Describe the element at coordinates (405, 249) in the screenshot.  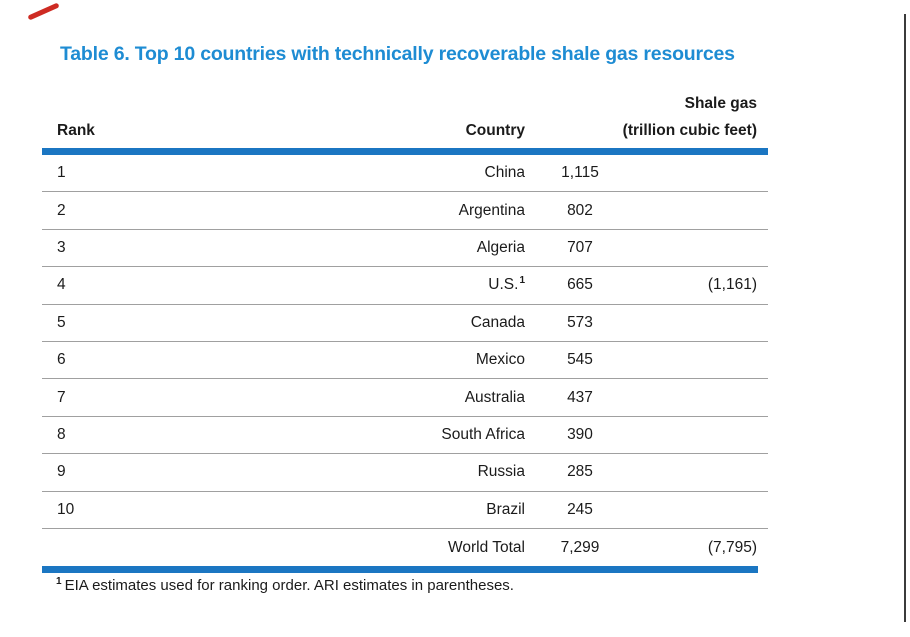
I see `table-row: 3 Algeria 707` at that location.